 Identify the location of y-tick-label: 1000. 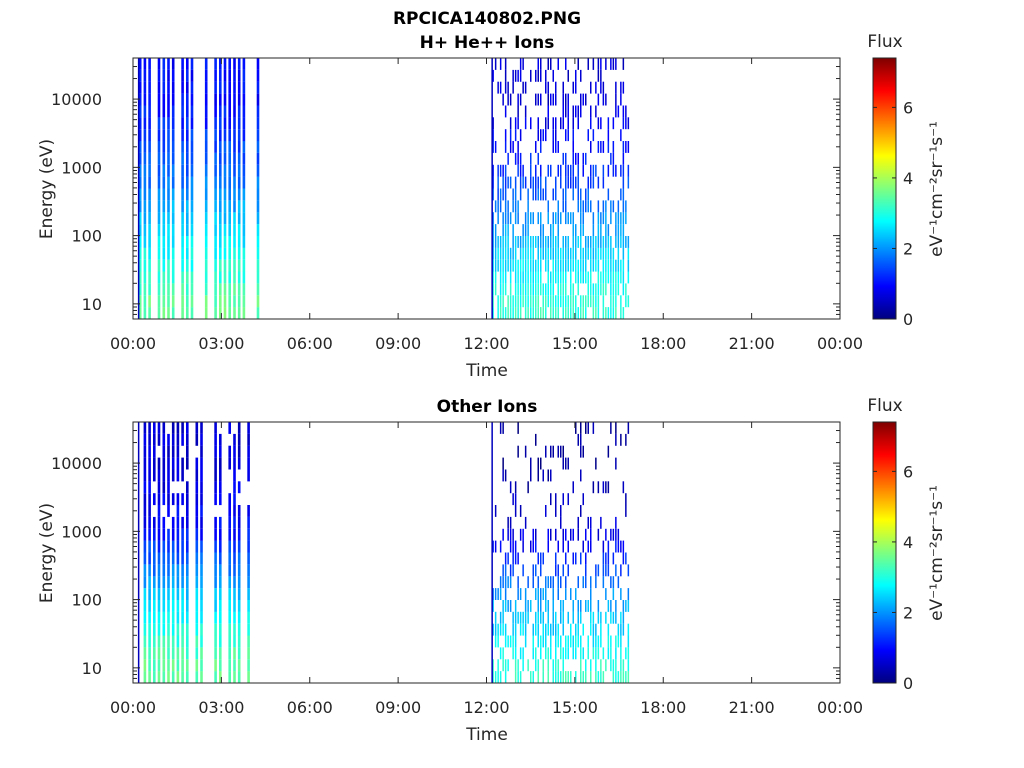
(81, 167).